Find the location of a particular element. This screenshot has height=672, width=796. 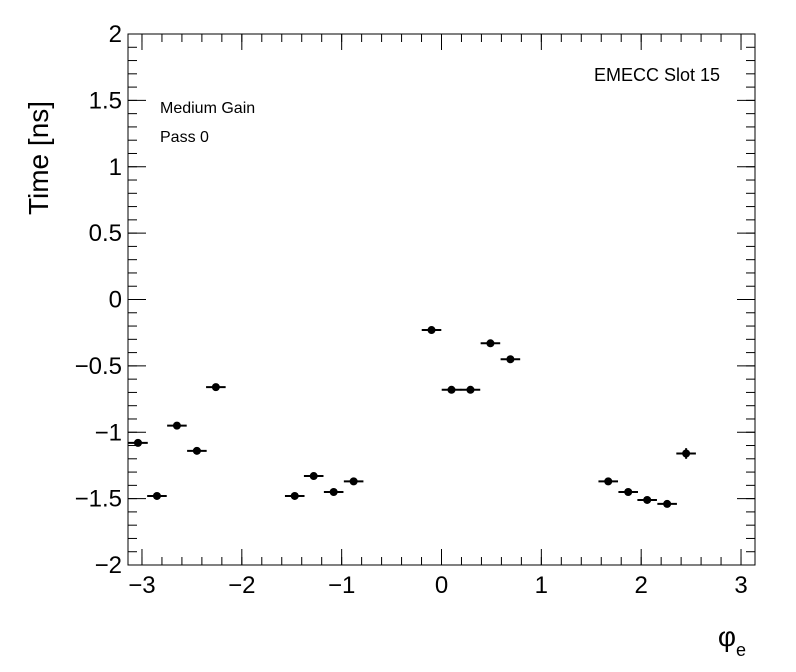

y-tick-label: −1 is located at coordinates (108, 432).